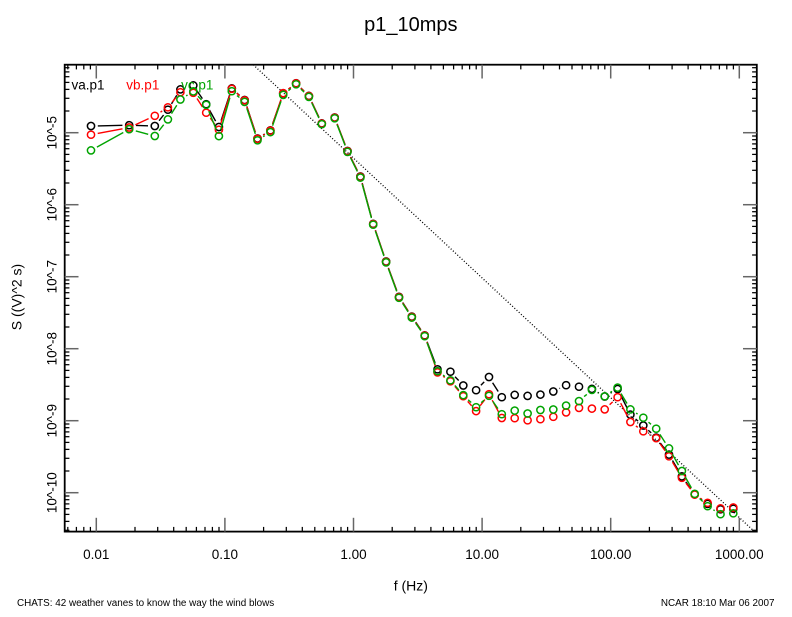 Image resolution: width=792 pixels, height=617 pixels. What do you see at coordinates (52, 276) in the screenshot?
I see `svg-text: 10^-7` at bounding box center [52, 276].